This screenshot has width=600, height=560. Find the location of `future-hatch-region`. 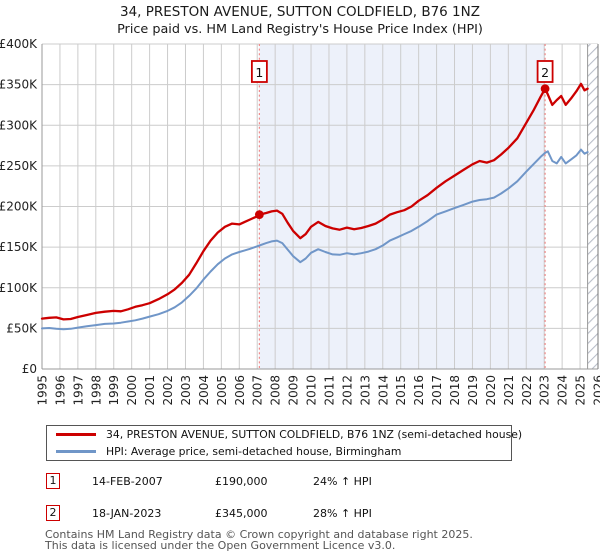

future-hatch-region is located at coordinates (592, 206).